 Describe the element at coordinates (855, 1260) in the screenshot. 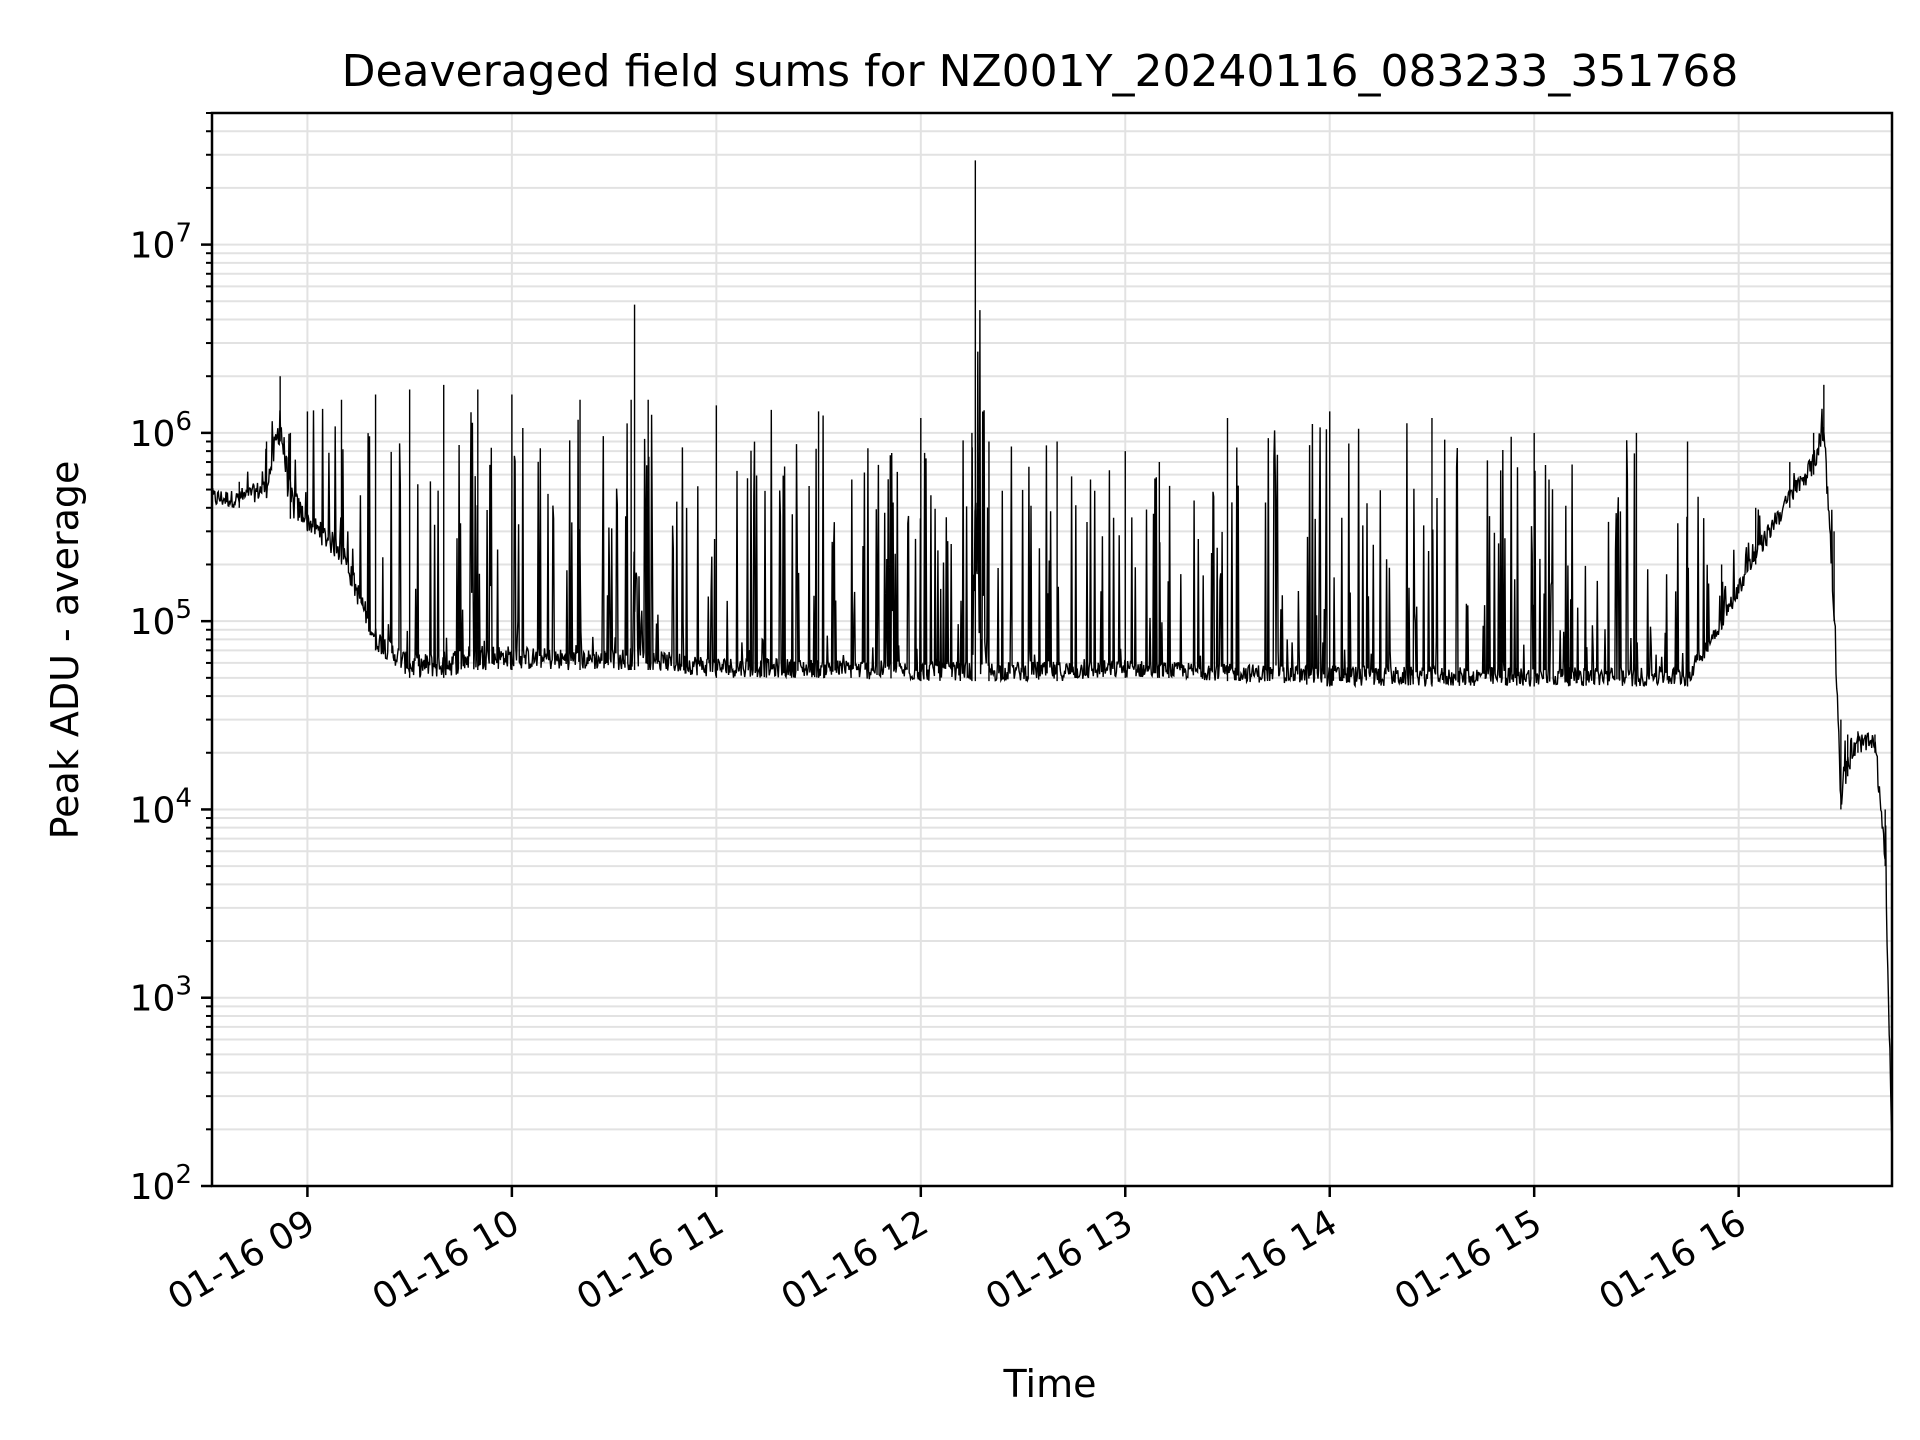

I see `x-tick-label: 01-16 12` at that location.